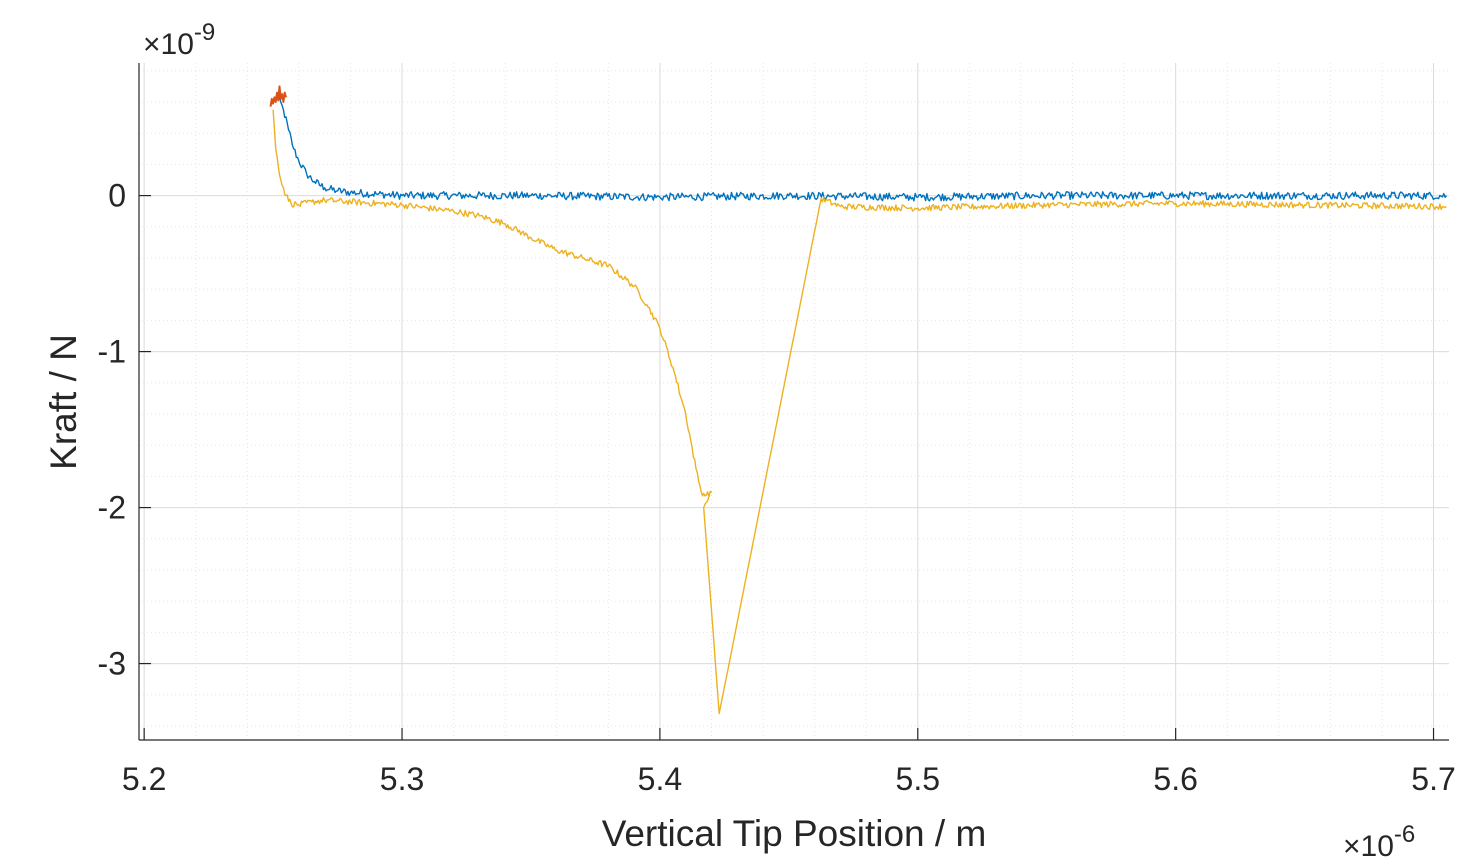 The width and height of the screenshot is (1472, 864). Describe the element at coordinates (144, 779) in the screenshot. I see `x-tick-label: 5.2` at that location.